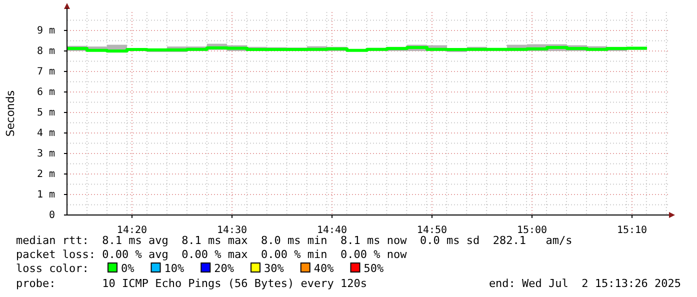 The image size is (697, 297). Describe the element at coordinates (294, 240) in the screenshot. I see `text: median rtt: 8.1 ms avg 8.1 ms max 8.0 ms min 8.1 ms now 0.0 ms sd 282.1 am/s` at that location.